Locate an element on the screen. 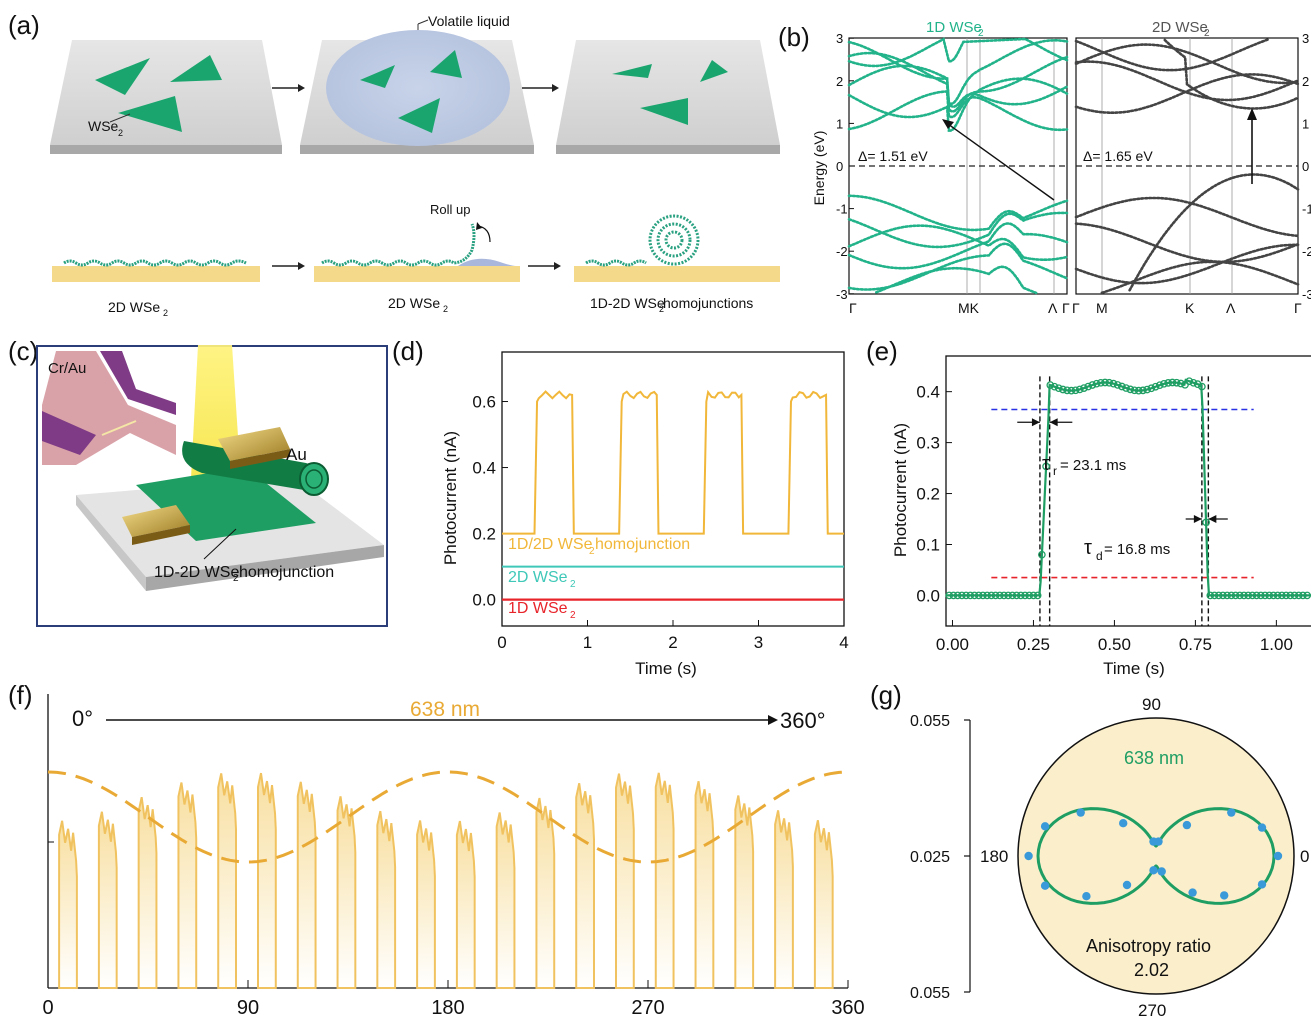  e-ytick-label: 0.0 is located at coordinates (928, 595).